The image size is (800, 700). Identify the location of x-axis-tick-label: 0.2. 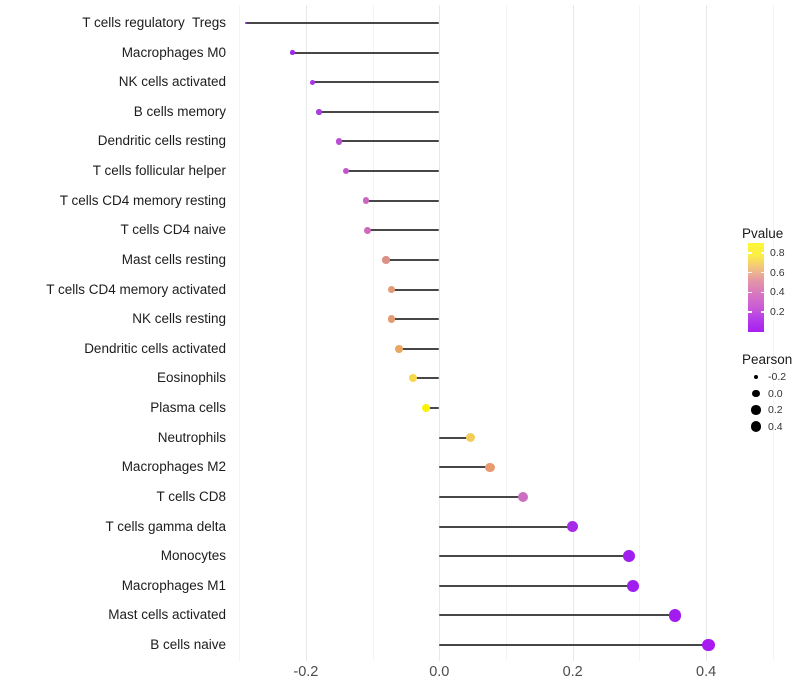
(572, 672).